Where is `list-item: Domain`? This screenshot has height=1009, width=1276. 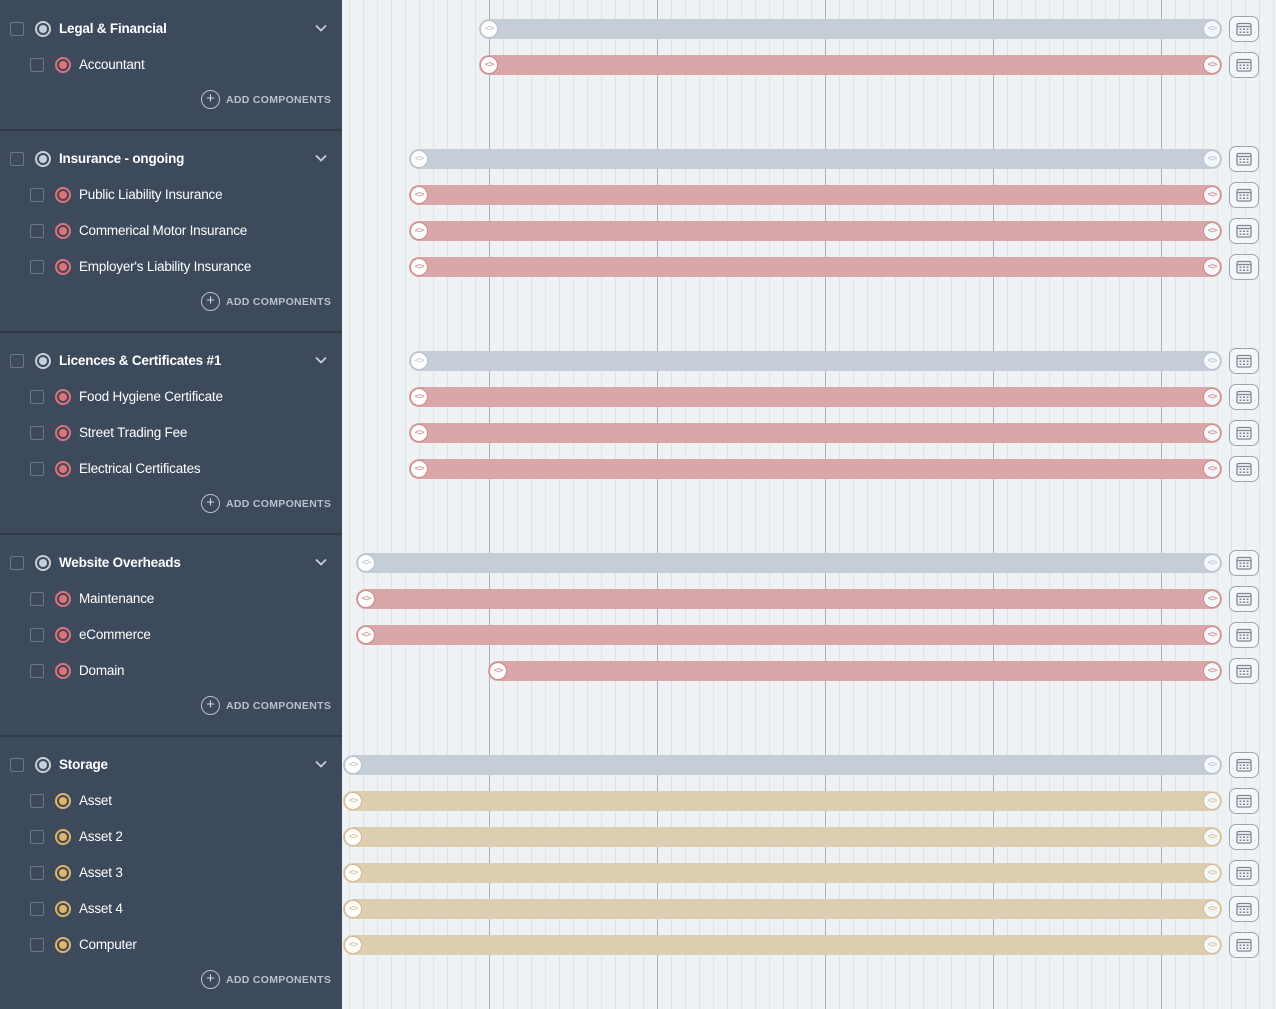
list-item: Domain is located at coordinates (171, 671).